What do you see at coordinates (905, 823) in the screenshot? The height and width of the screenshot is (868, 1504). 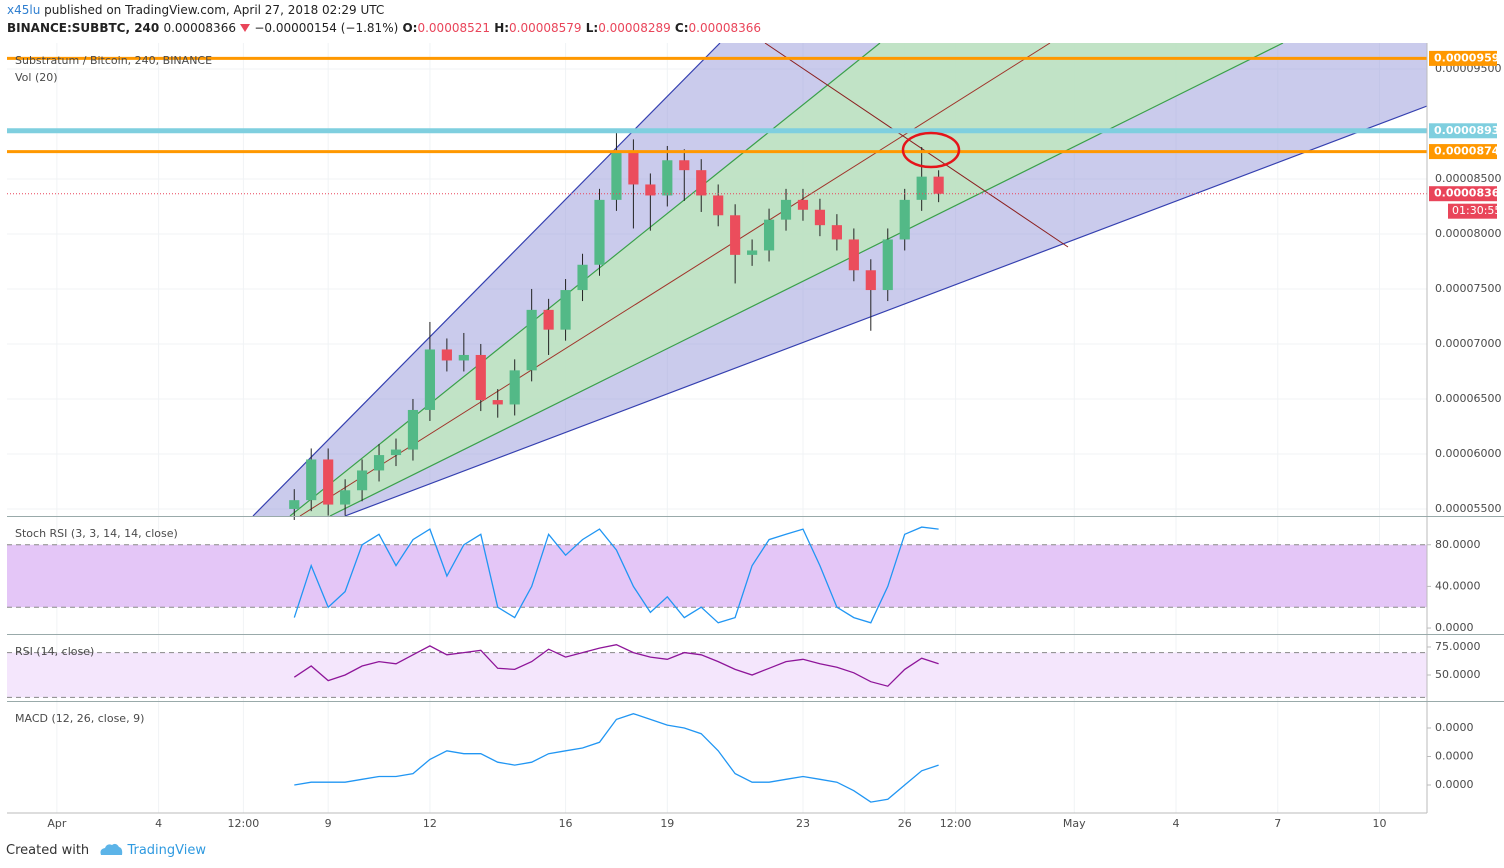 I see `x-tick-label: 26` at bounding box center [905, 823].